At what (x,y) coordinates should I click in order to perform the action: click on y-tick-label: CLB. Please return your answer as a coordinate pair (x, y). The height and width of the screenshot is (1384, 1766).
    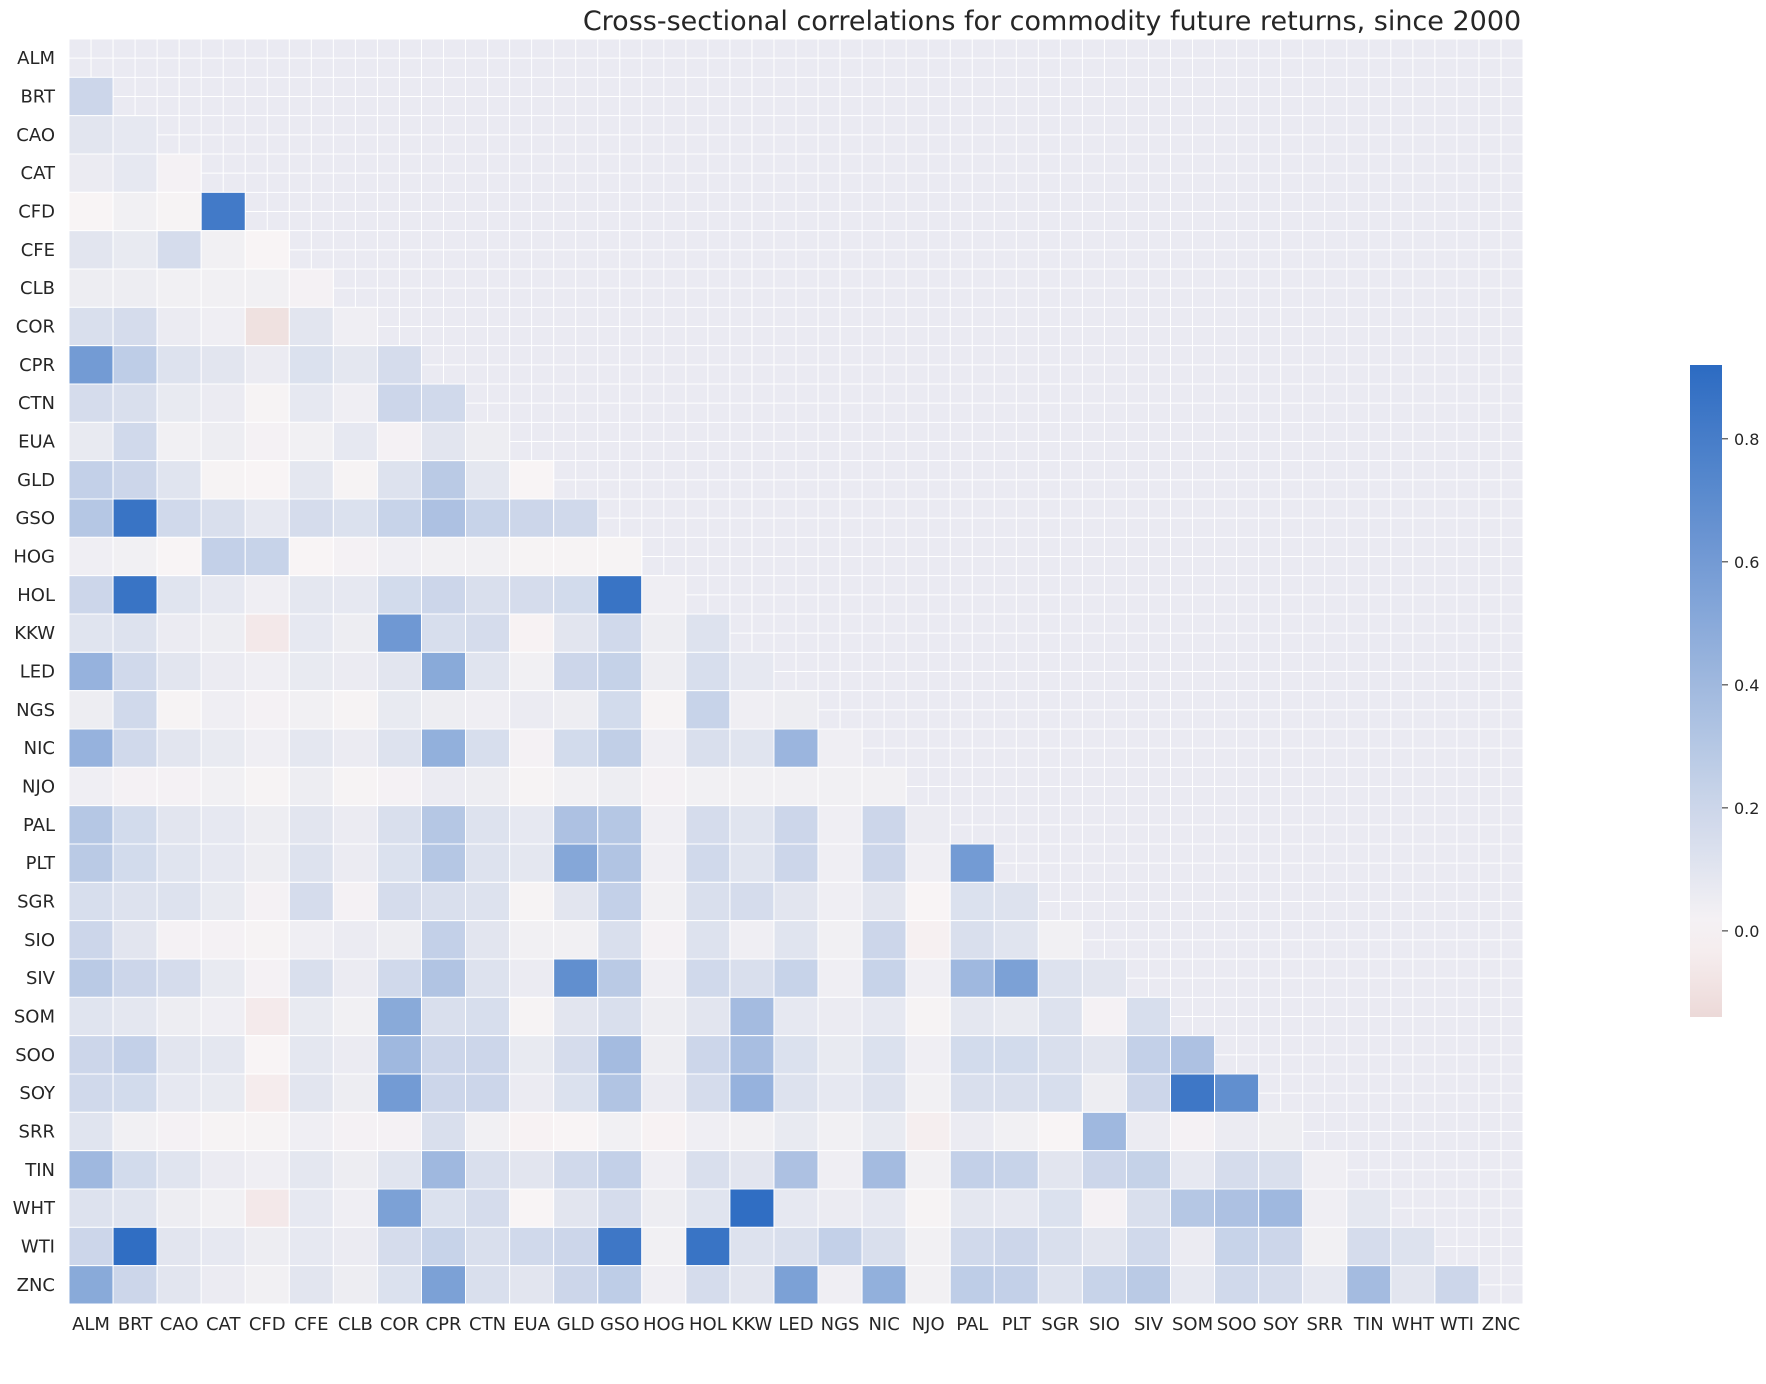
    Looking at the image, I should click on (37, 288).